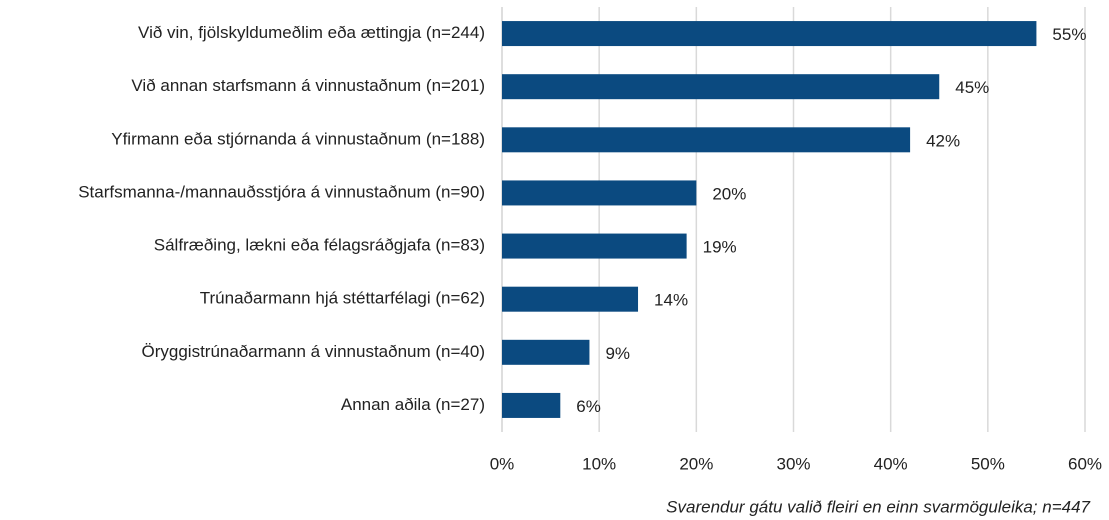 The width and height of the screenshot is (1109, 520). Describe the element at coordinates (502, 463) in the screenshot. I see `x-tick-label: 0%` at that location.